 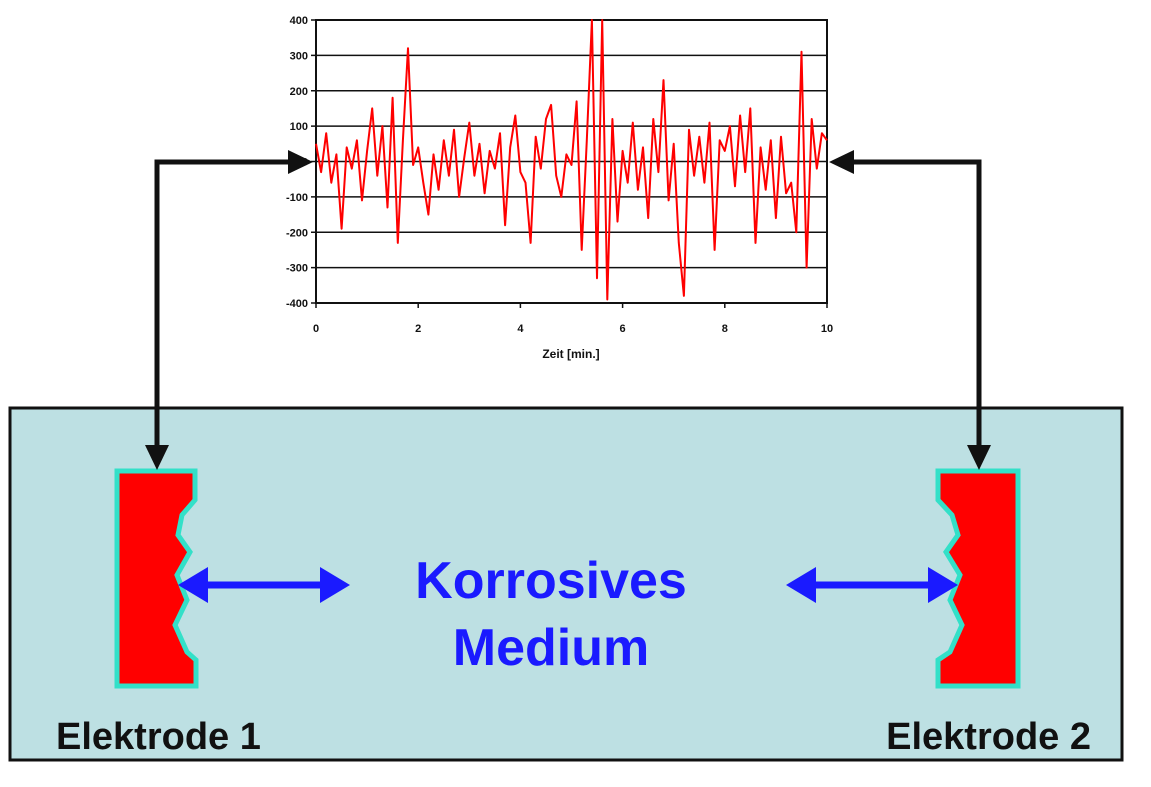 What do you see at coordinates (299, 21) in the screenshot?
I see `chart-y-tick-label: 400` at bounding box center [299, 21].